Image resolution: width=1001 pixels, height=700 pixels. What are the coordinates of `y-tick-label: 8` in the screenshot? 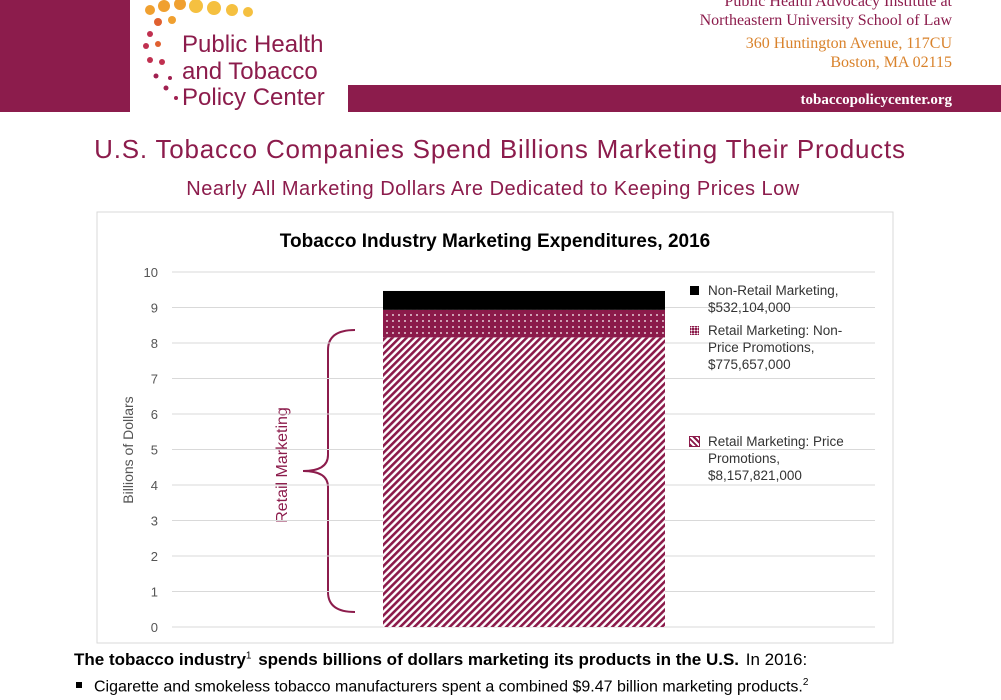 It's located at (154, 343).